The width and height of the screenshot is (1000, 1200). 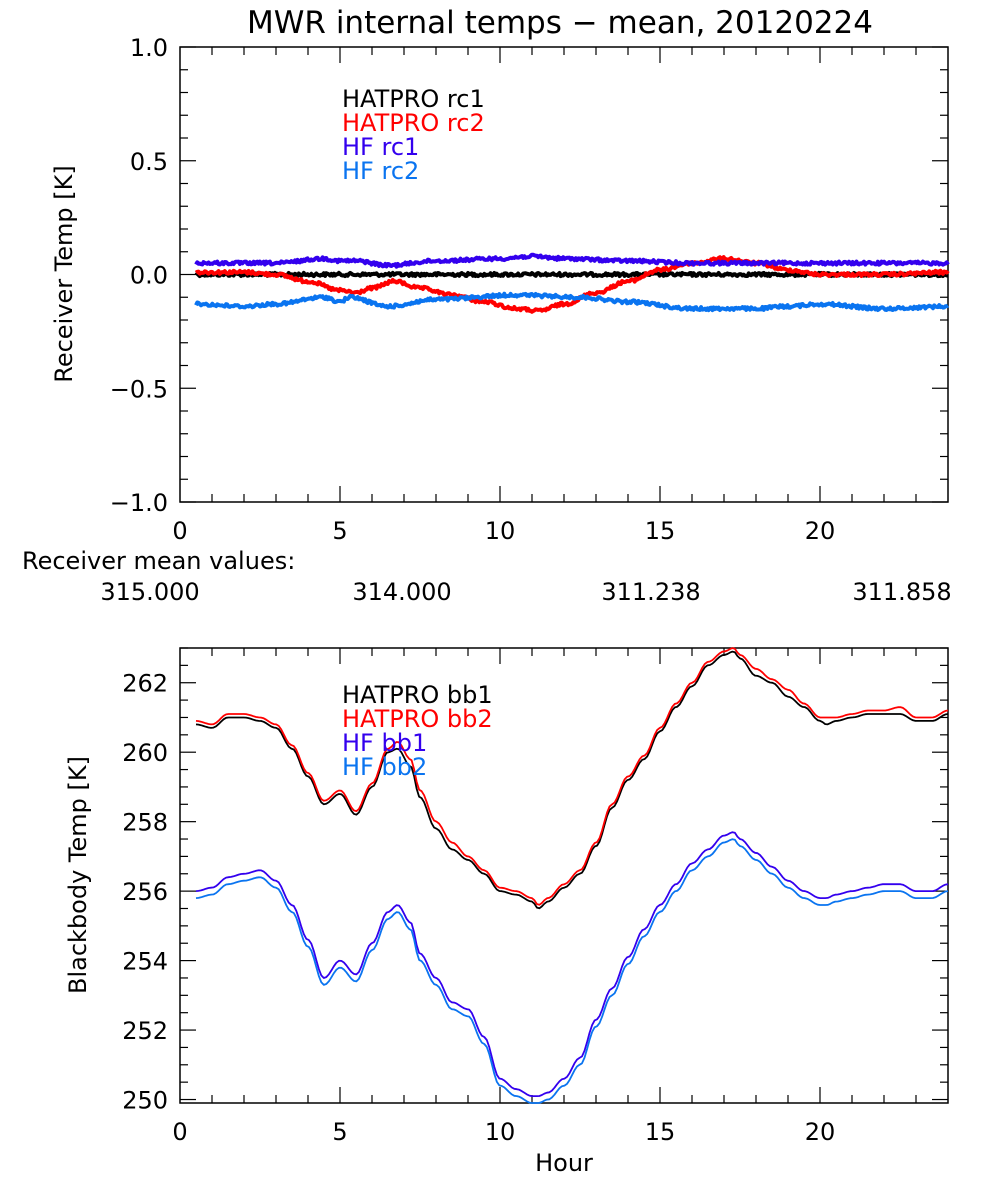 I want to click on legend-entry-hatpro-rc1: HATPRO rc1, so click(x=413, y=99).